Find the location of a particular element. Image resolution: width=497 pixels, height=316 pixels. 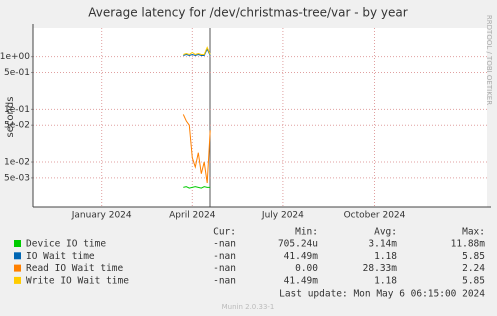

stat-value: 28.33m is located at coordinates (380, 268).